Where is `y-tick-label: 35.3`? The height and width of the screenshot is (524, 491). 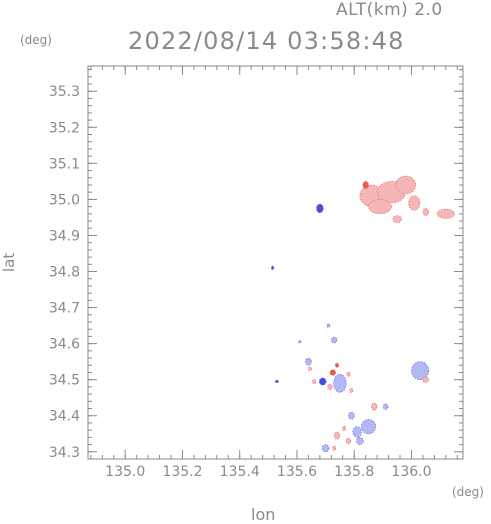 y-tick-label: 35.3 is located at coordinates (64, 92).